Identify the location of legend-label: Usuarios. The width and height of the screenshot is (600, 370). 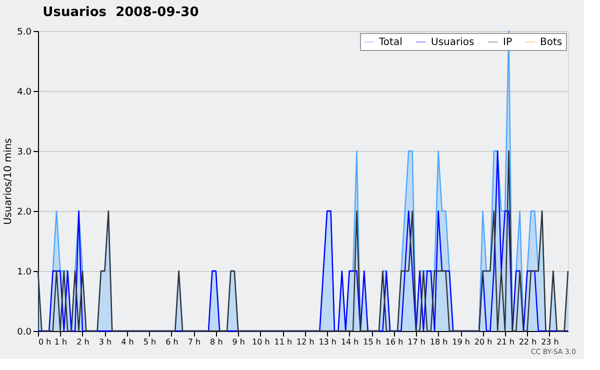
(452, 42).